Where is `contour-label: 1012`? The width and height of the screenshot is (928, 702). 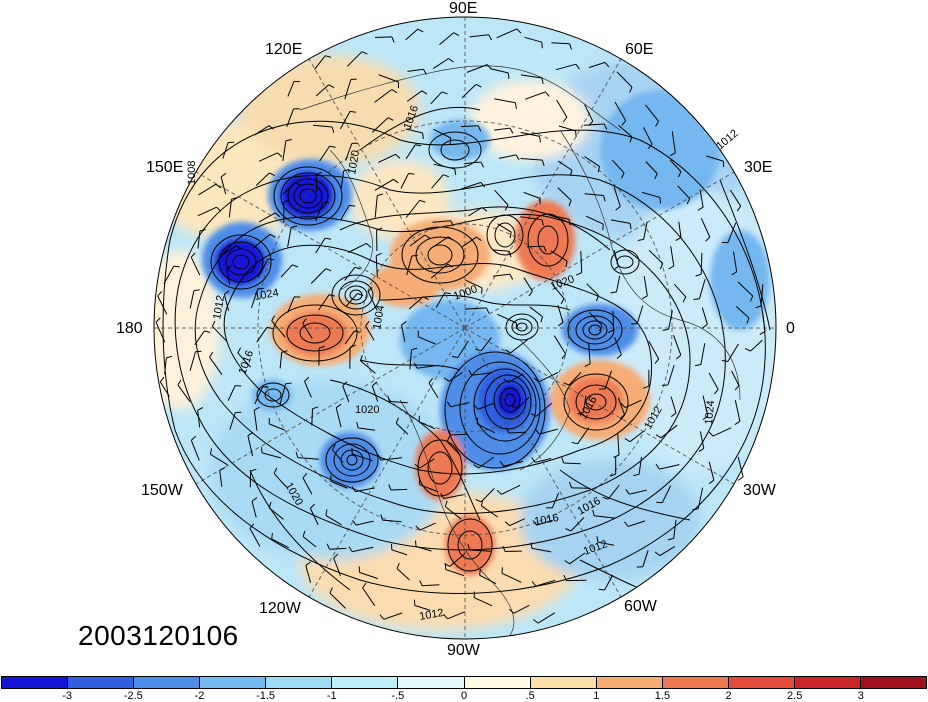 contour-label: 1012 is located at coordinates (727, 139).